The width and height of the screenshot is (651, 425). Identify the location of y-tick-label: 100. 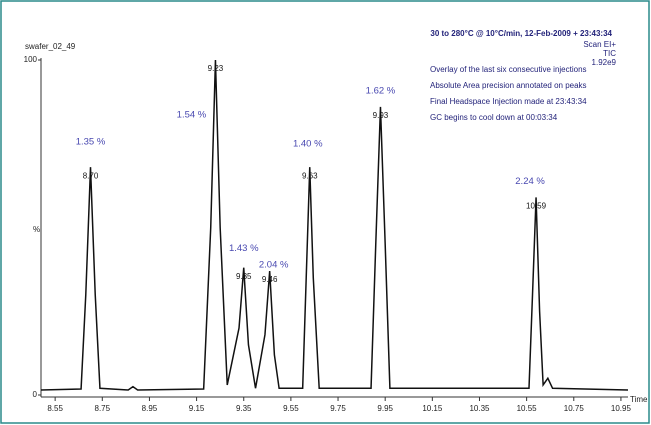
(31, 59).